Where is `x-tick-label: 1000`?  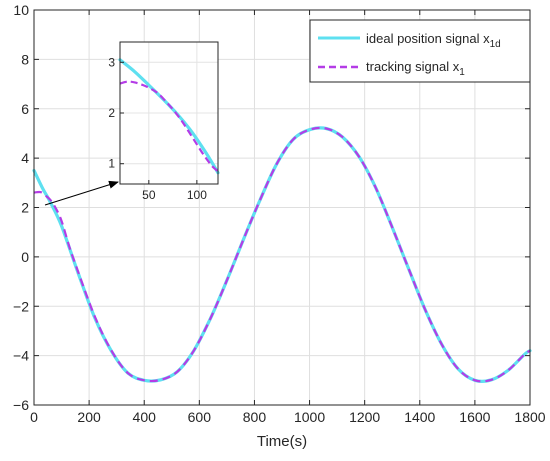 x-tick-label: 1000 is located at coordinates (309, 417).